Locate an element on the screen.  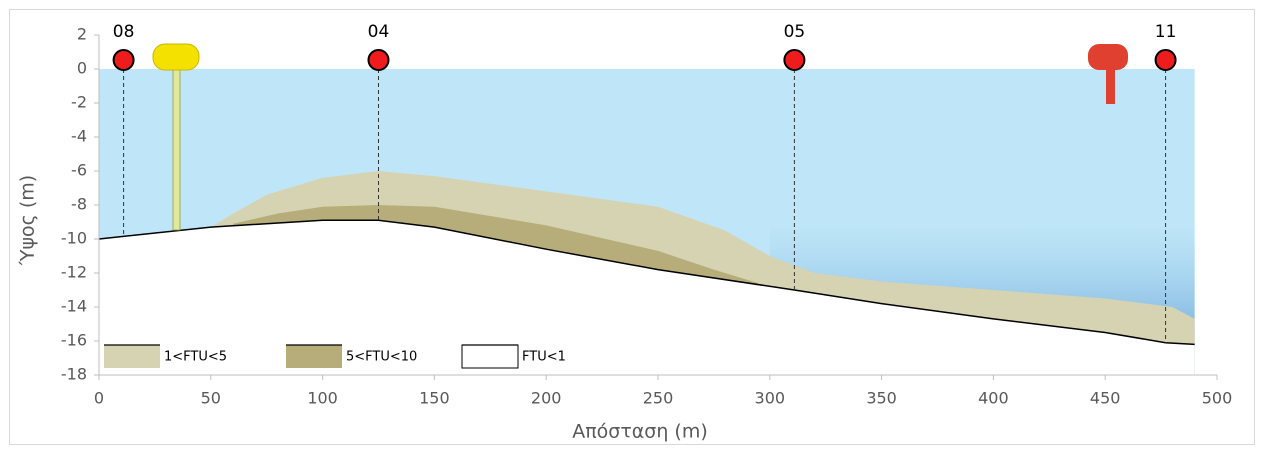
station-label: 04 is located at coordinates (379, 32).